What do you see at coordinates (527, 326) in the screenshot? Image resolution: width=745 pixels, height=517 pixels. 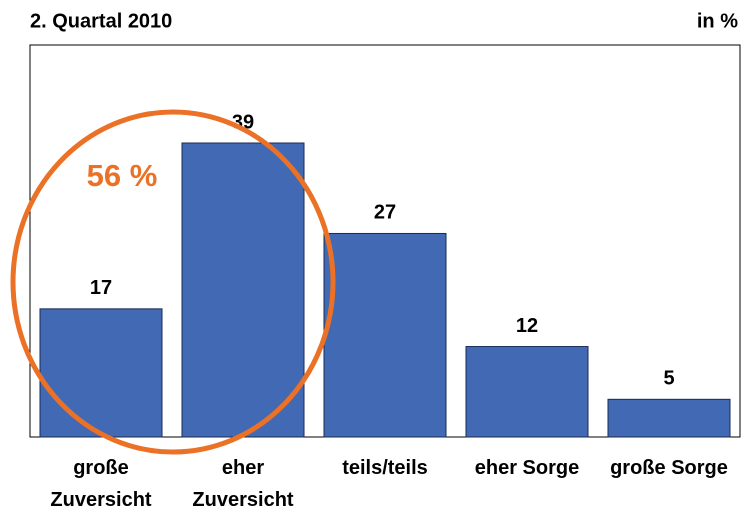 I see `data-label: 12` at bounding box center [527, 326].